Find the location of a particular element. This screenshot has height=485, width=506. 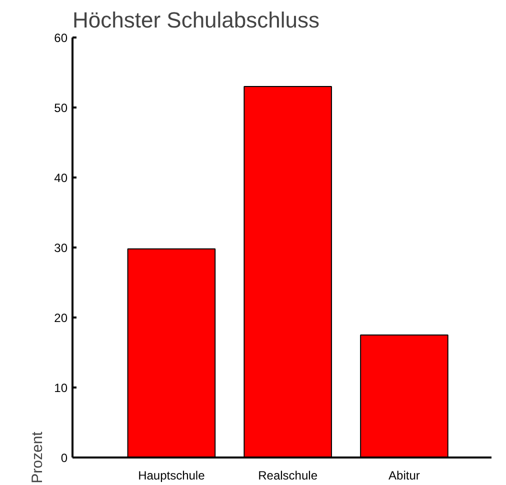

y-tick-label: 60 is located at coordinates (61, 38).